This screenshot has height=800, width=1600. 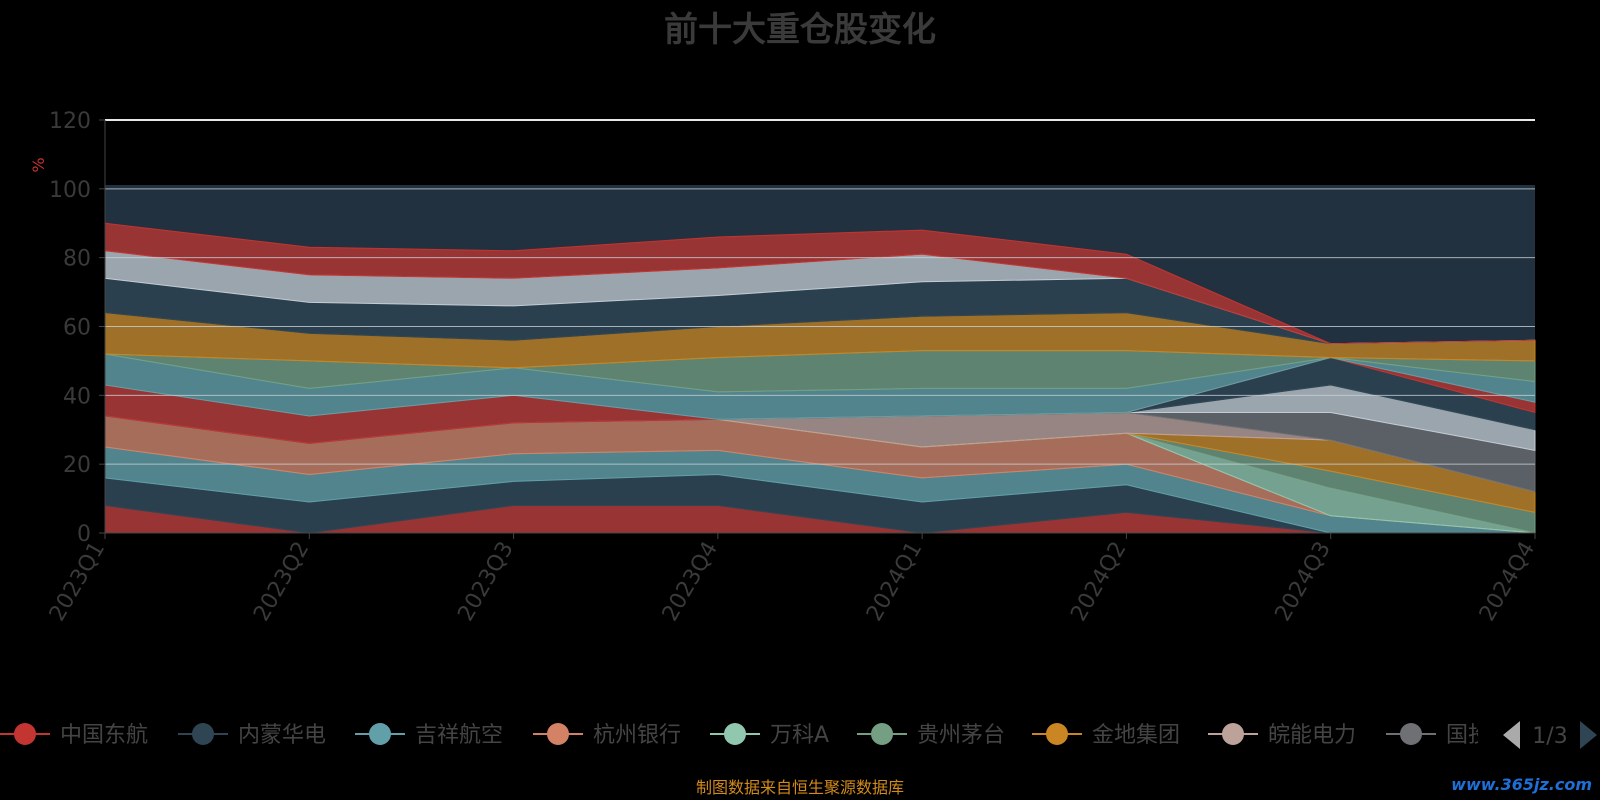 I want to click on x-tick-label: 2023Q4, so click(x=690, y=582).